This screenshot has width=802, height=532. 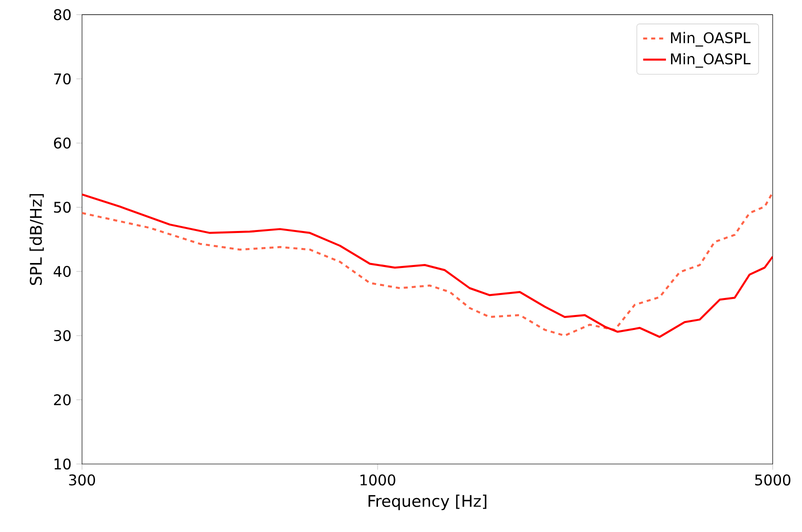 What do you see at coordinates (62, 14) in the screenshot?
I see `y-tick-label: 80` at bounding box center [62, 14].